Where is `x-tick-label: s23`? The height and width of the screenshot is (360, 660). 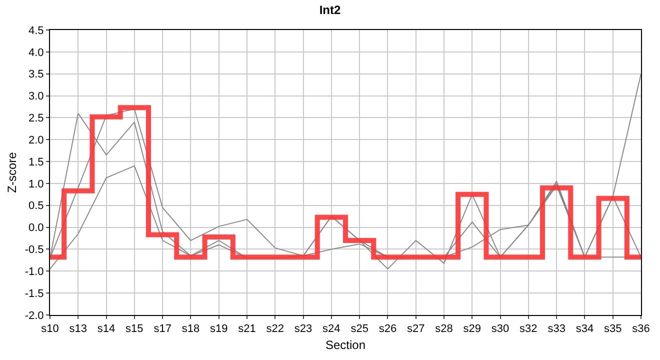 x-tick-label: s23 is located at coordinates (303, 329).